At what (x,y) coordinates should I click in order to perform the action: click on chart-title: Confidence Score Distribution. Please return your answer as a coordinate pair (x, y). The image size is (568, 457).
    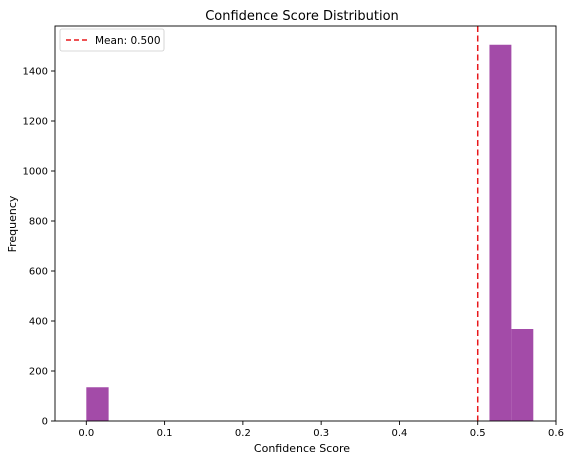
    Looking at the image, I should click on (302, 16).